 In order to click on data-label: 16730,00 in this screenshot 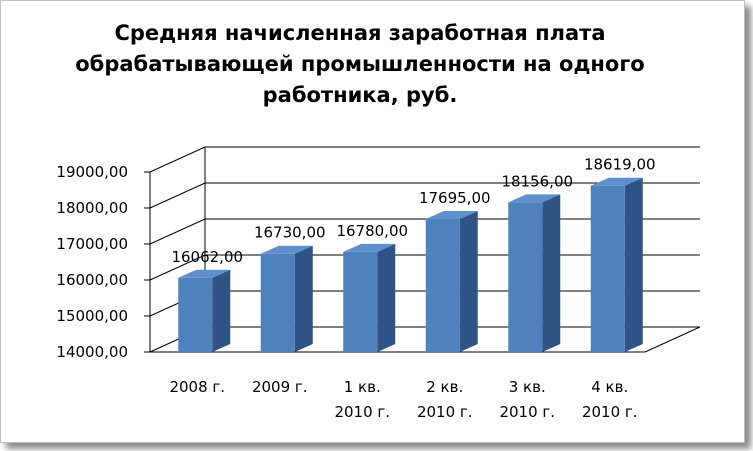, I will do `click(290, 233)`.